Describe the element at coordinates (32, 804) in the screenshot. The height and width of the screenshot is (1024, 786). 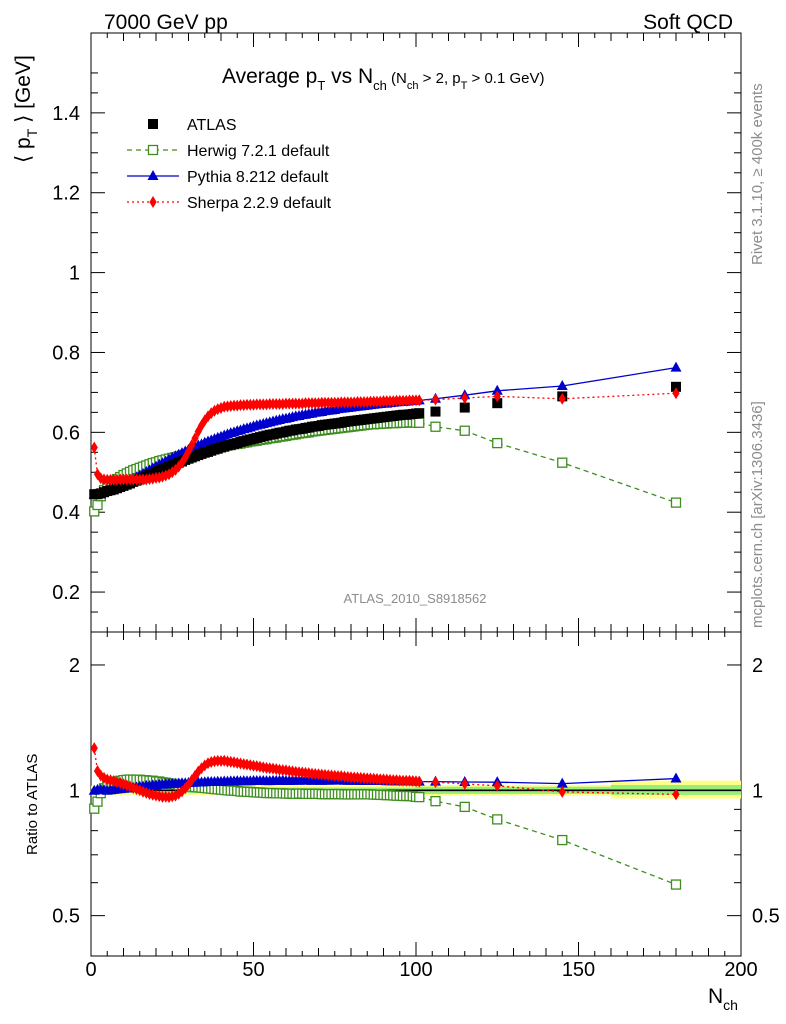
I see `ratio-y-axis-label: Ratio to ATLAS` at that location.